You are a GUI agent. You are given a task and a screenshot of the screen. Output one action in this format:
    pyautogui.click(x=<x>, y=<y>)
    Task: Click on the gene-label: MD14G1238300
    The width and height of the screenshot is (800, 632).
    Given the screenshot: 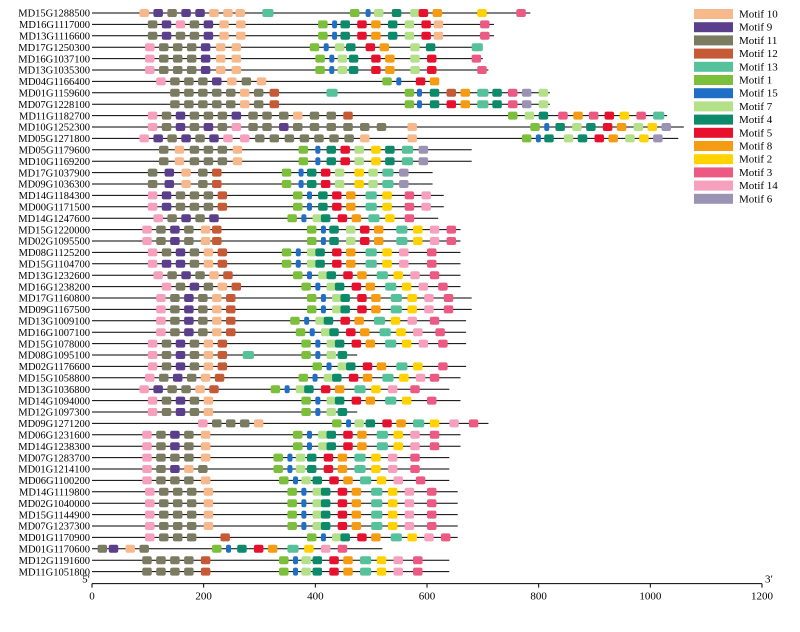 What is the action you would take?
    pyautogui.click(x=54, y=447)
    